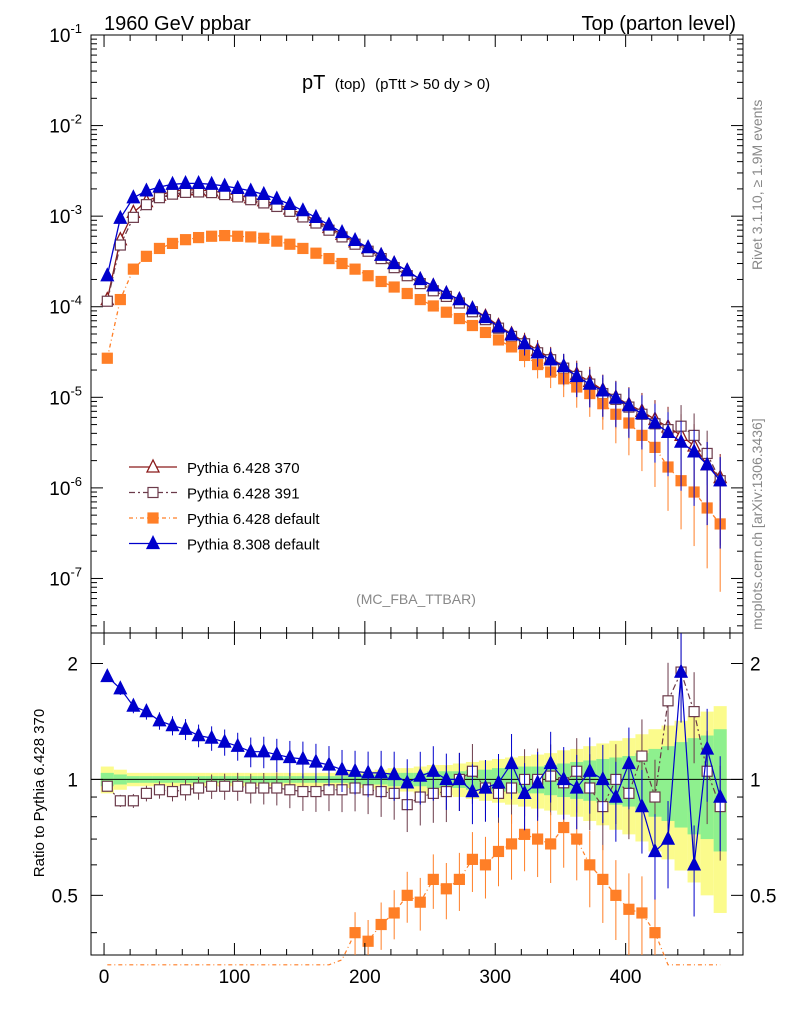 This screenshot has width=786, height=1024. What do you see at coordinates (65, 487) in the screenshot?
I see `y-tick-label: 10⁻⁶` at bounding box center [65, 487].